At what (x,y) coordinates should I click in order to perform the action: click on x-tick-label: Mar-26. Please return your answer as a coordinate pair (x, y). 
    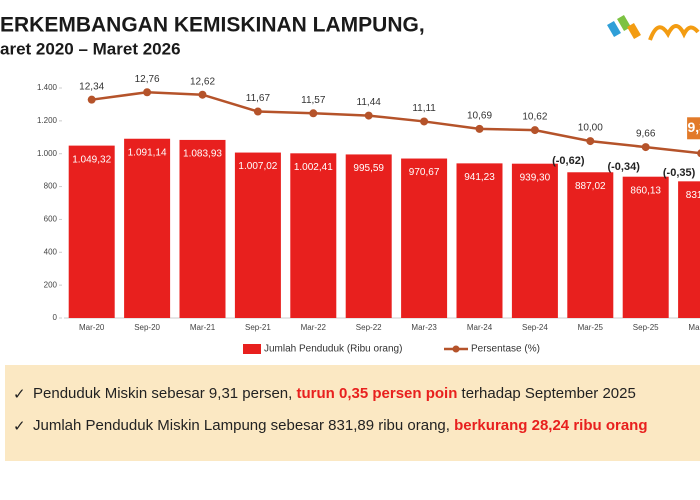
    Looking at the image, I should click on (694, 327).